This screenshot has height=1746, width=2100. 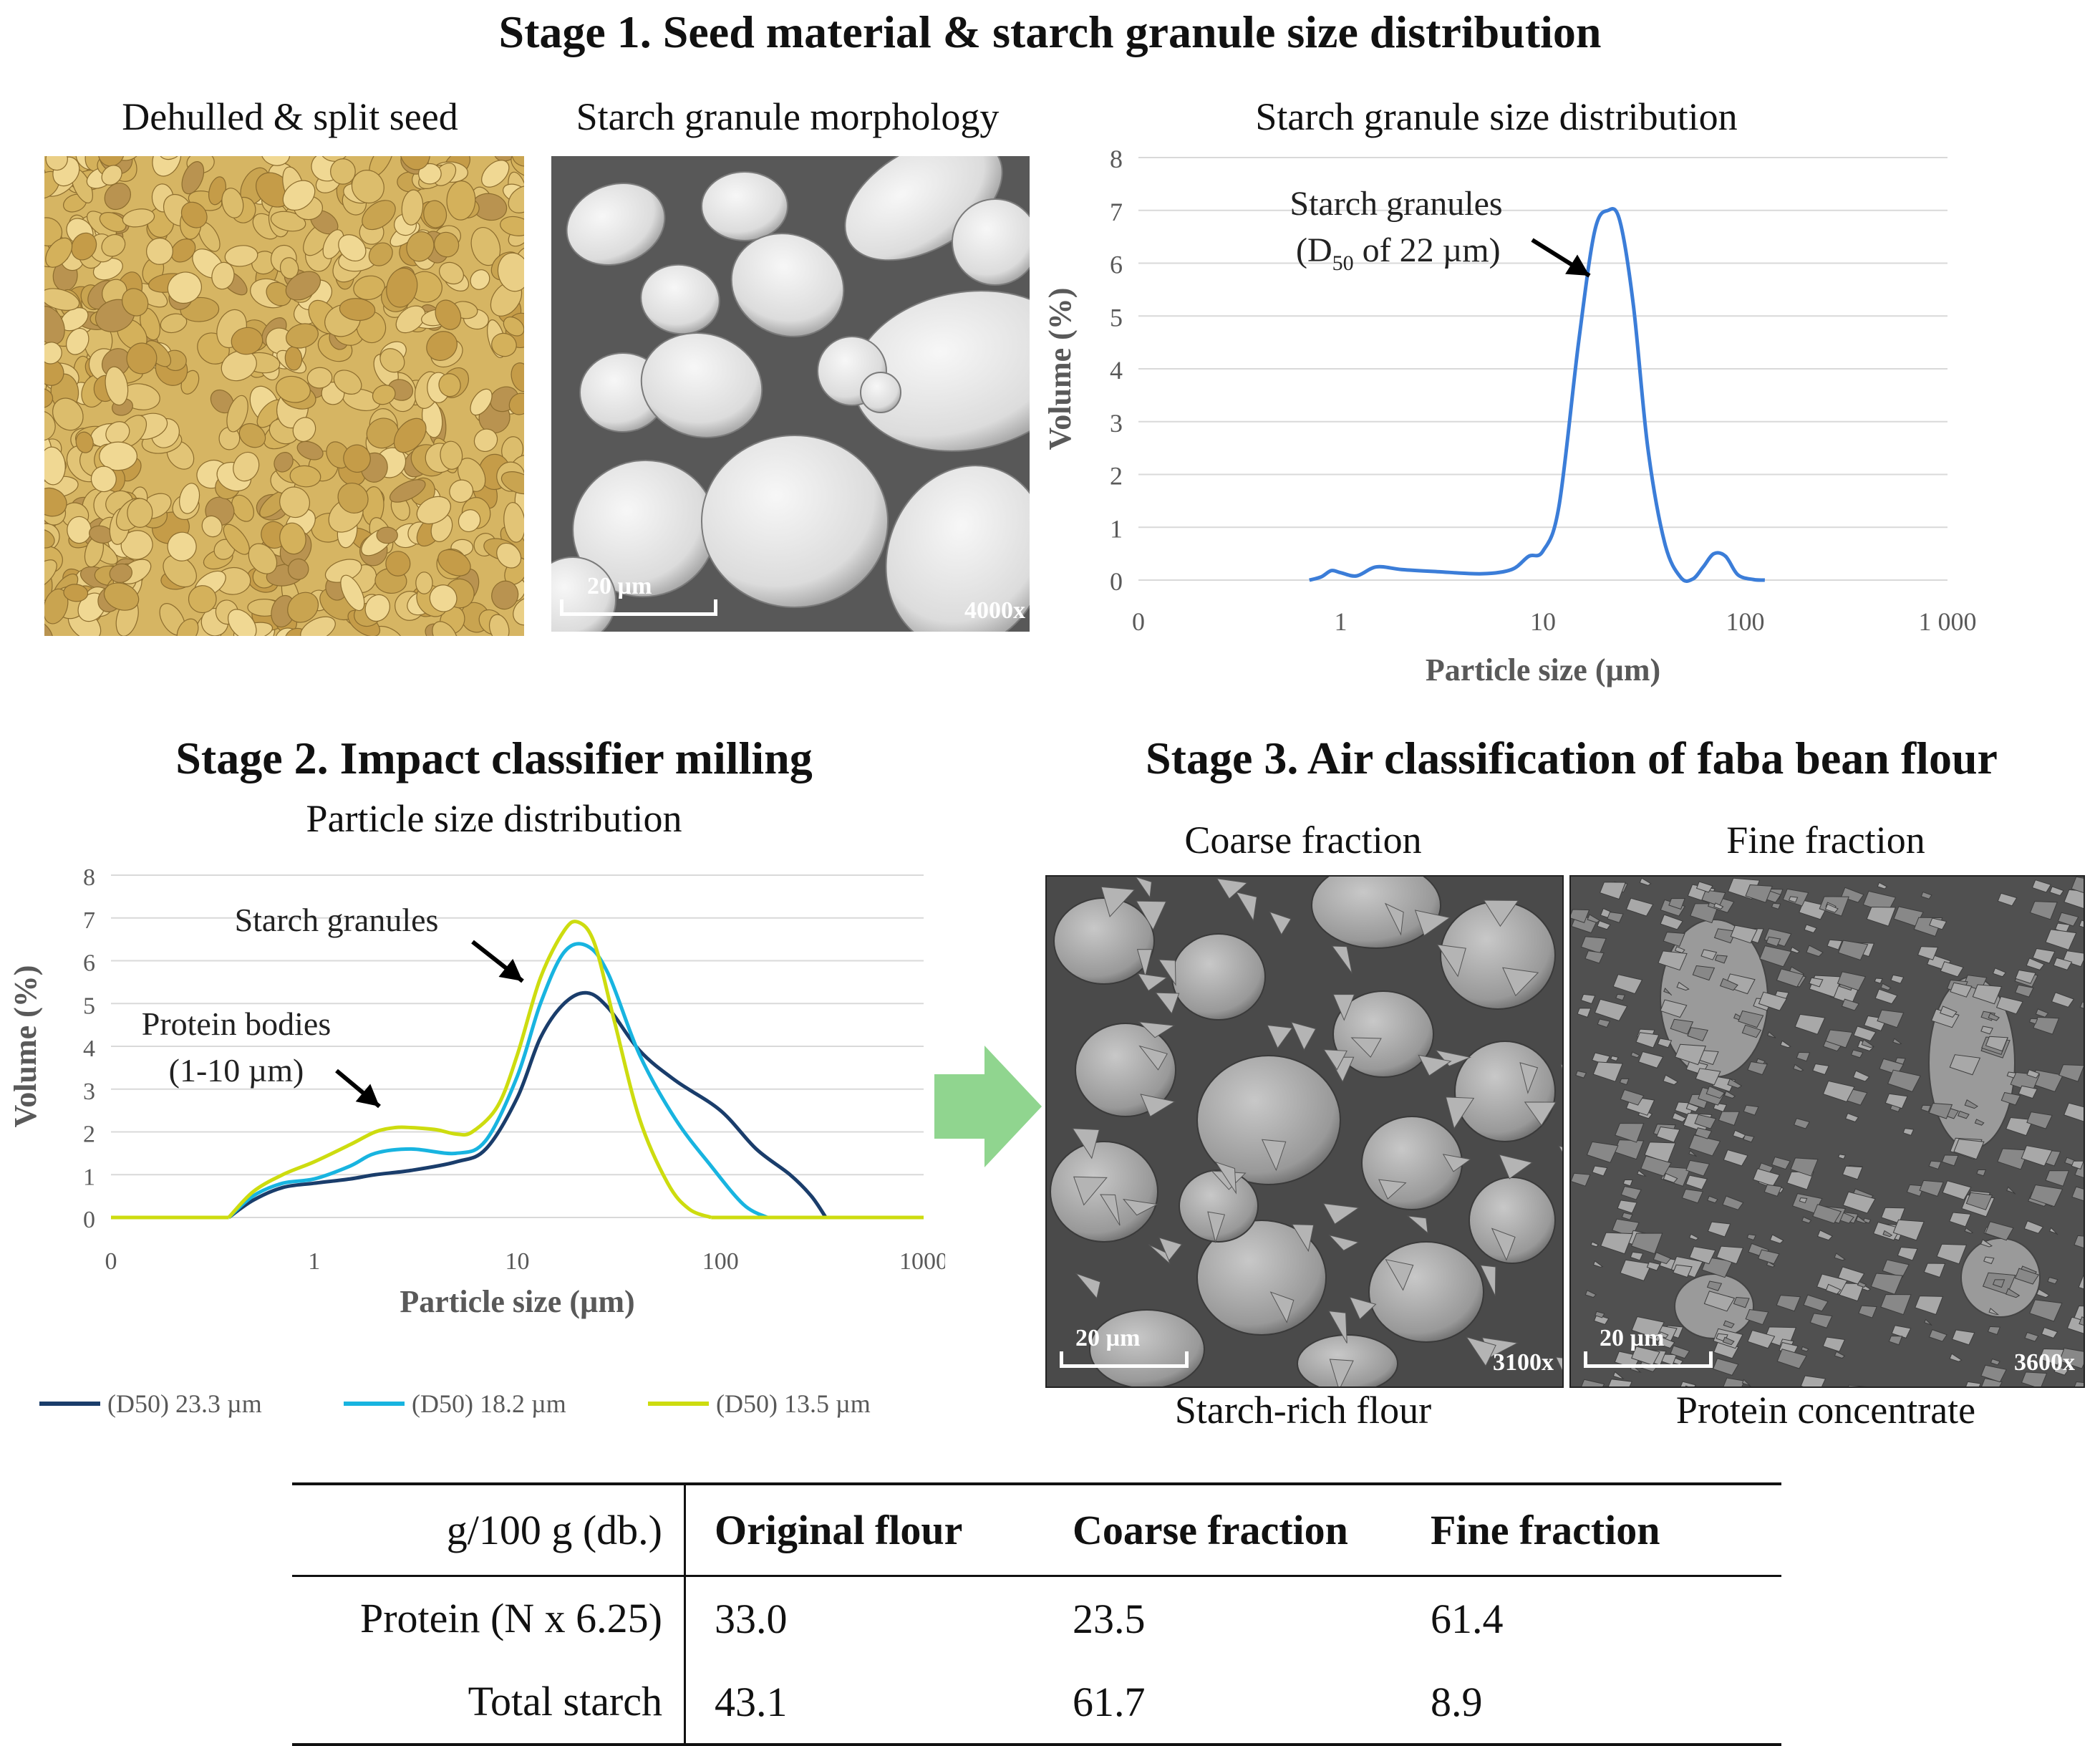 I want to click on table-cell: Total starch, so click(x=489, y=1701).